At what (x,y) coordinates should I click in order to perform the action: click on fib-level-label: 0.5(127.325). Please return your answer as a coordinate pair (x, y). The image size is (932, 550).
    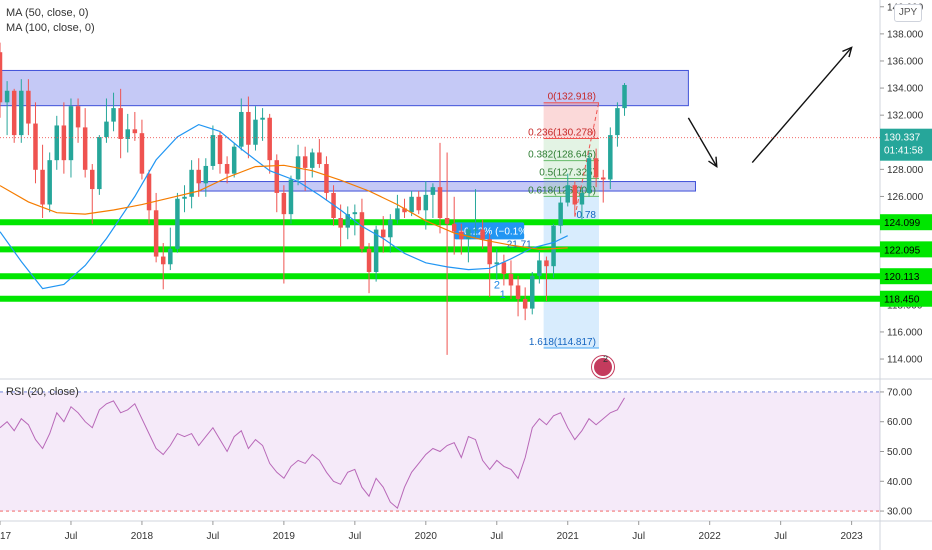
    Looking at the image, I should click on (567, 173).